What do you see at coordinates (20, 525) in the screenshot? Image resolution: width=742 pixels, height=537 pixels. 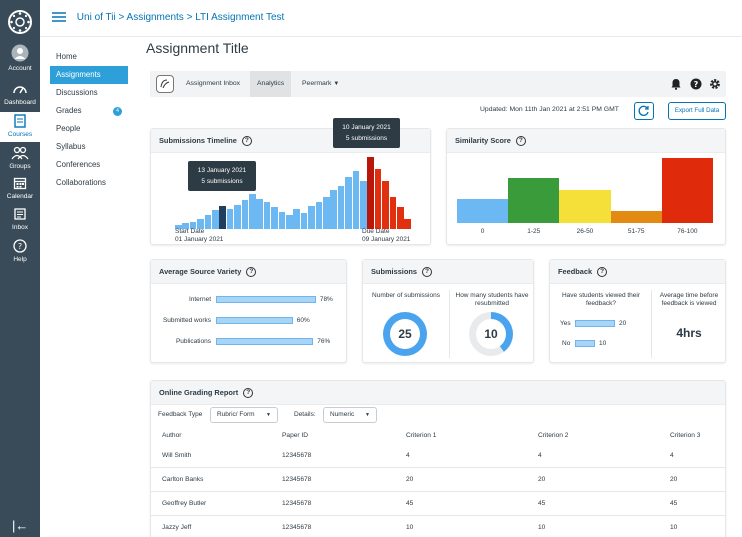 I see `collapse-nav-icon: |←` at bounding box center [20, 525].